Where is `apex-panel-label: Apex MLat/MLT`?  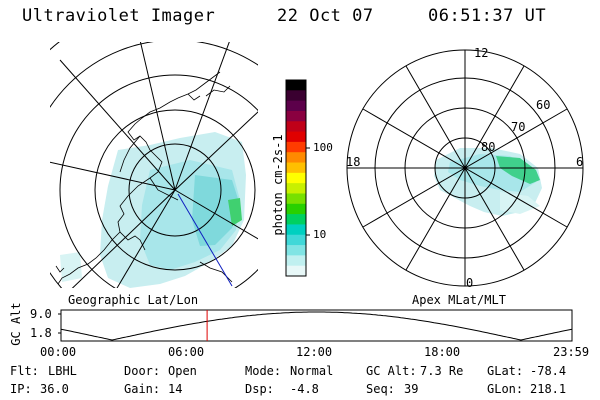 apex-panel-label: Apex MLat/MLT is located at coordinates (459, 300).